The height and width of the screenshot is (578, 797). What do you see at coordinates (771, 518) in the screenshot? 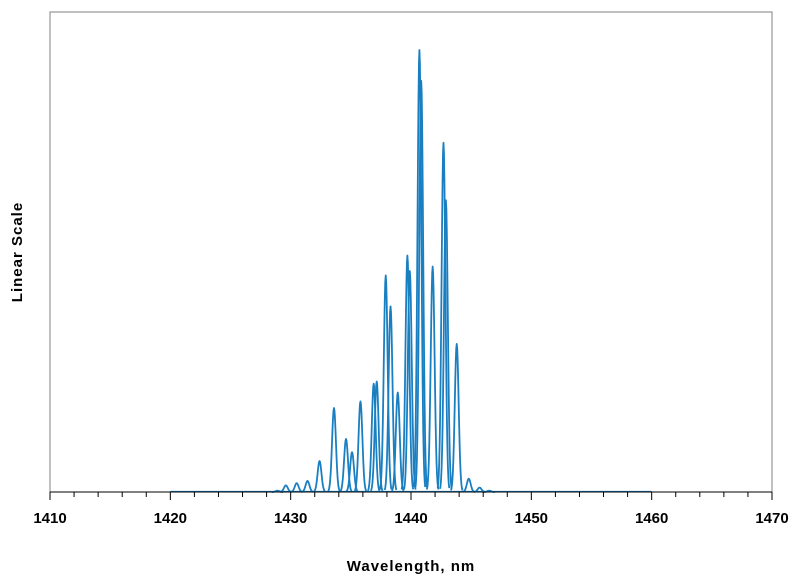
I see `x-tick-label: 1470` at bounding box center [771, 518].